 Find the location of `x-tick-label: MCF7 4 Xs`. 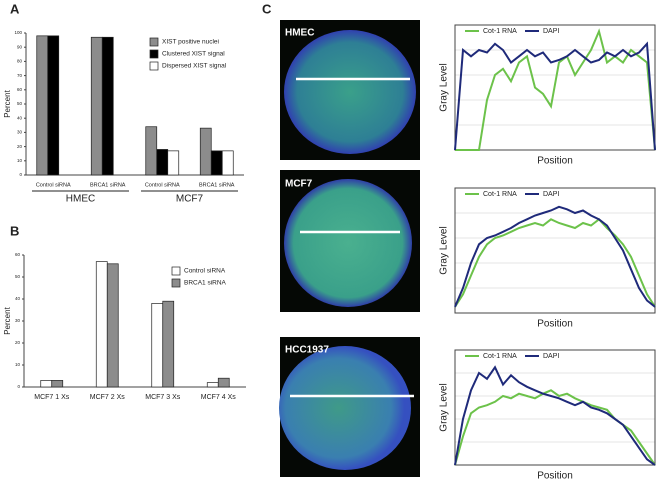

x-tick-label: MCF7 4 Xs is located at coordinates (219, 397).